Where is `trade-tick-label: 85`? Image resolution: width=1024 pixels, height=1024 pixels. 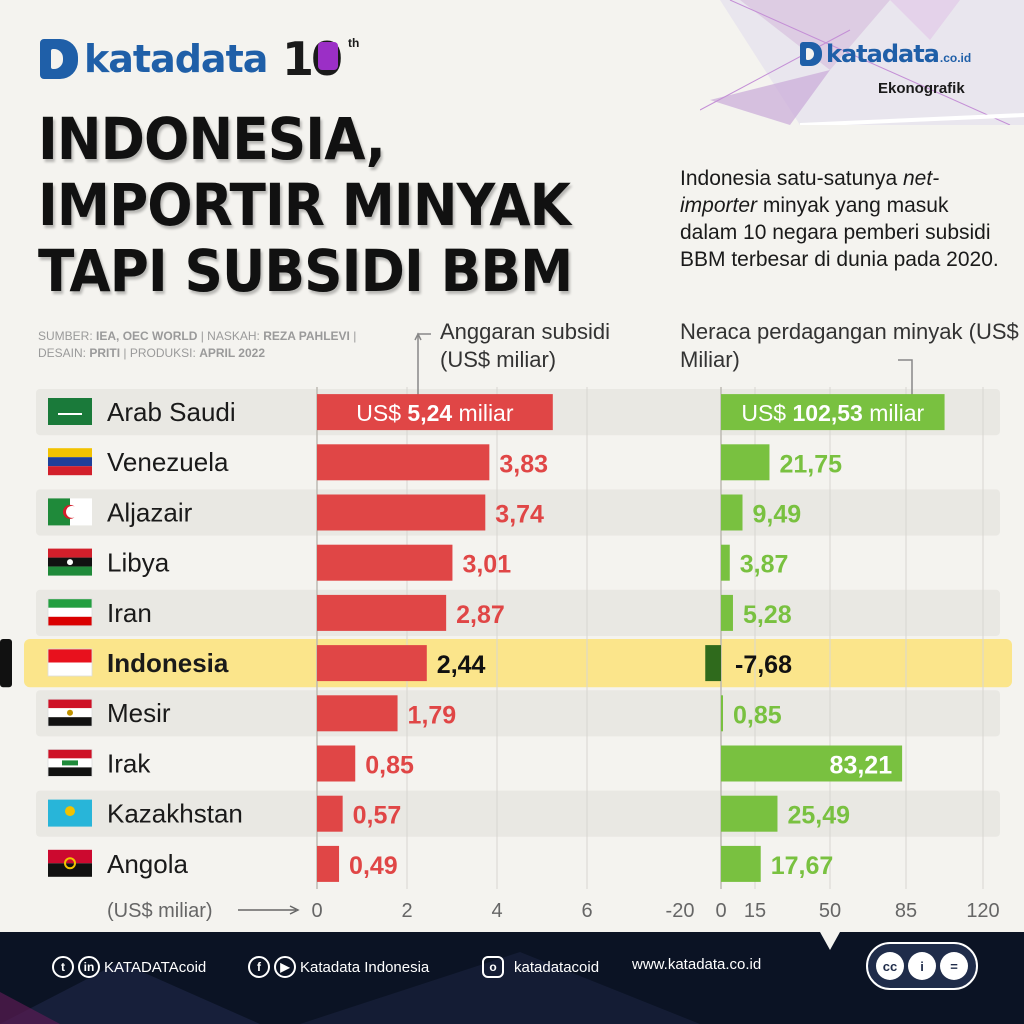 trade-tick-label: 85 is located at coordinates (906, 911).